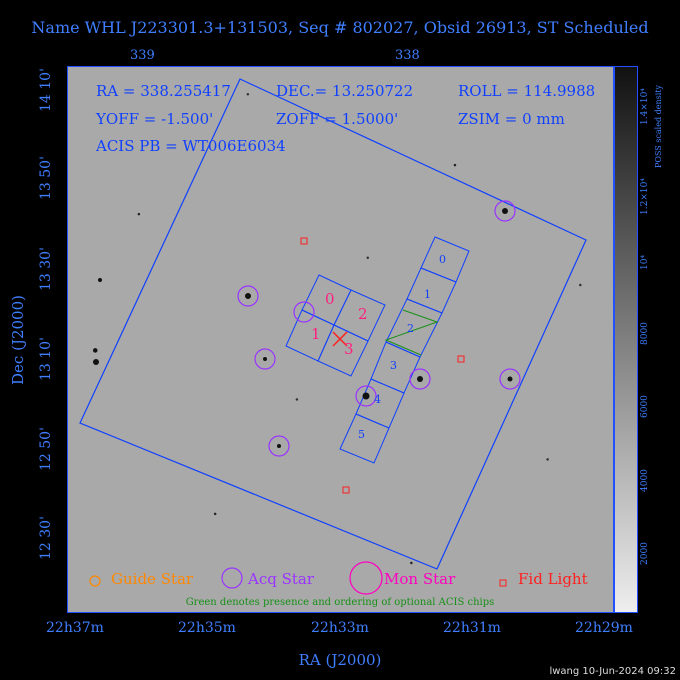 Image resolution: width=680 pixels, height=680 pixels. What do you see at coordinates (335, 325) in the screenshot?
I see `acis-i-chips` at bounding box center [335, 325].